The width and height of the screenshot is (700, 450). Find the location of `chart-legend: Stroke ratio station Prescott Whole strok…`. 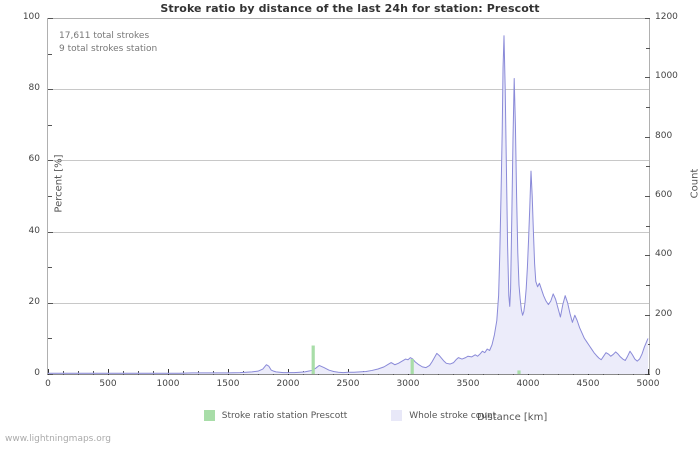

chart-legend: Stroke ratio station Prescott Whole strok… is located at coordinates (350, 415).